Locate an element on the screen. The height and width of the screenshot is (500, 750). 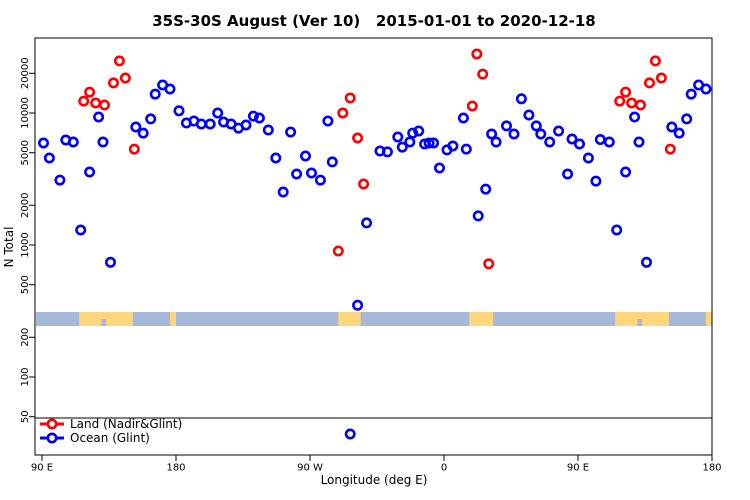
y-axis-ticks: 50 100 200 500 1000 2000 5000 10000 20000 is located at coordinates (27, 240).